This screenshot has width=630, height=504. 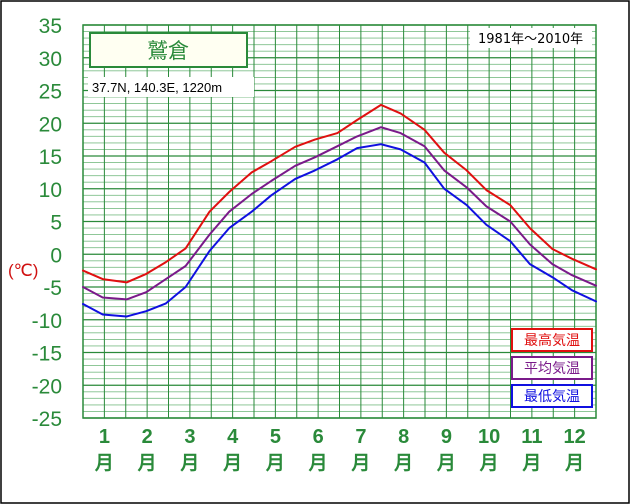 I want to click on legend-label-1: 最高気温, so click(x=552, y=340).